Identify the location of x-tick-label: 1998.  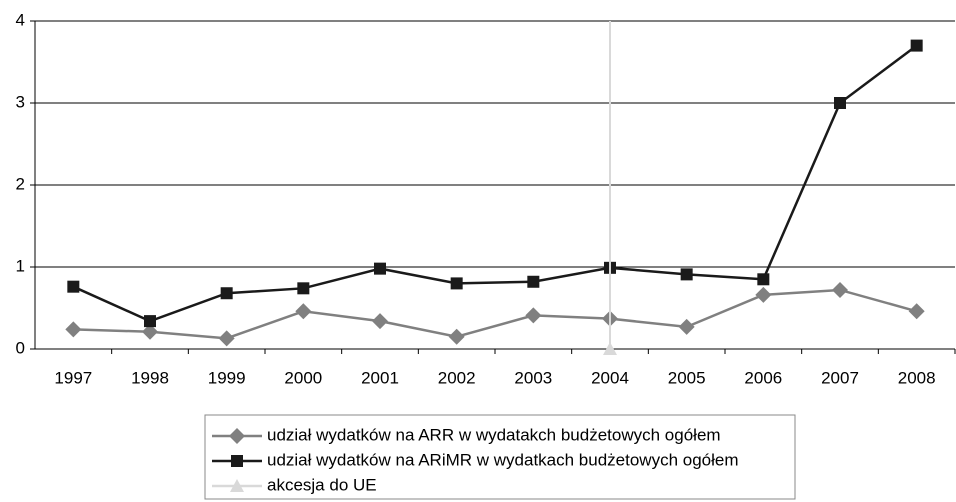
(150, 377).